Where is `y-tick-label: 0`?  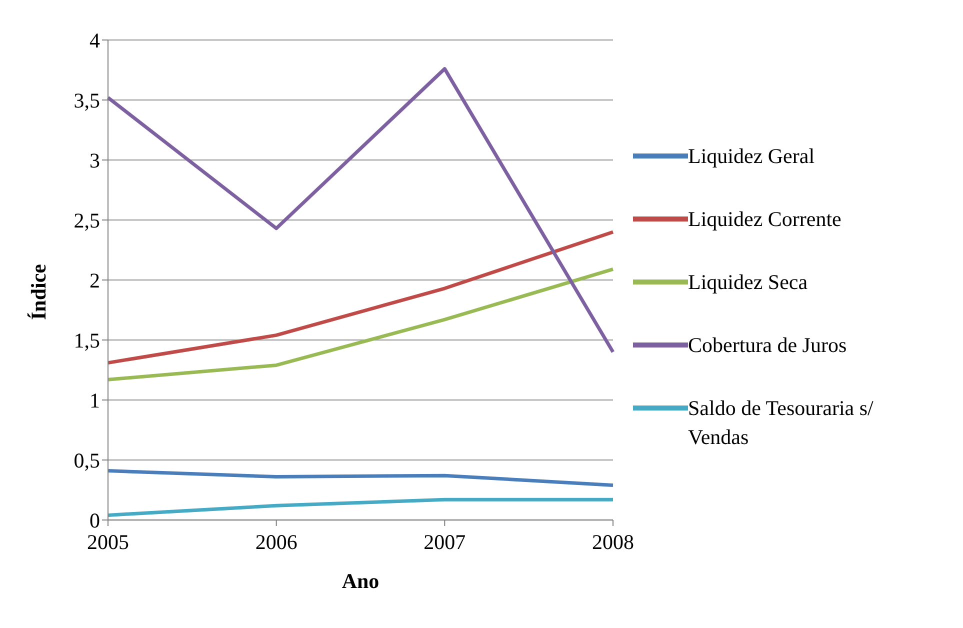
y-tick-label: 0 is located at coordinates (95, 520).